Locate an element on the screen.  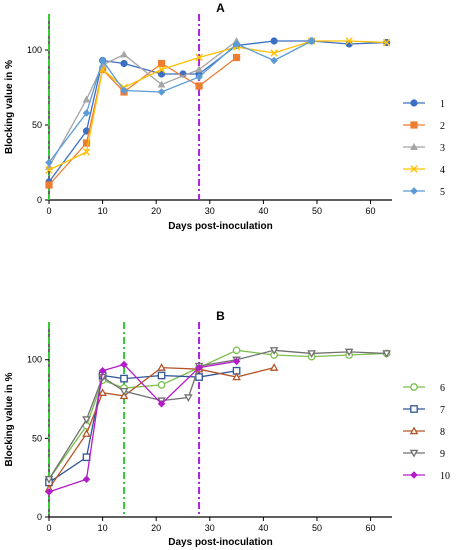
legend-label: 3 is located at coordinates (442, 148).